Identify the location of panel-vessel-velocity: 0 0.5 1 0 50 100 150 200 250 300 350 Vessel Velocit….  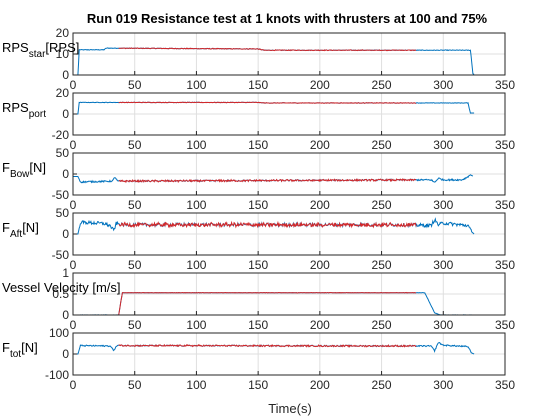
(258, 299).